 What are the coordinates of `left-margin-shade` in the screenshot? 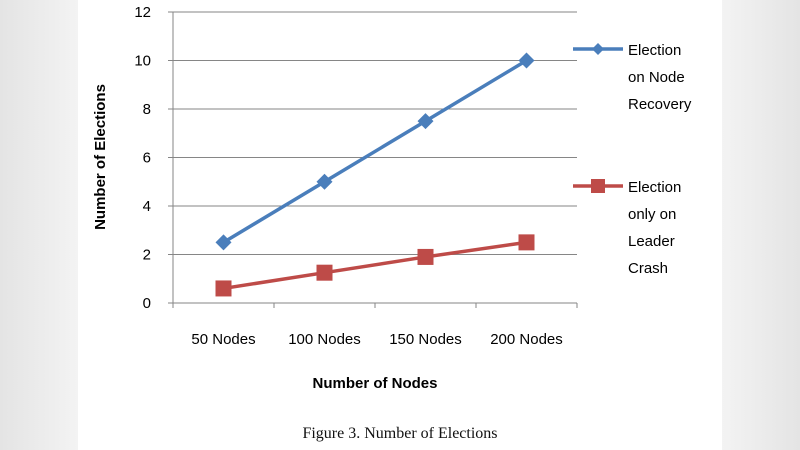 It's located at (39, 225).